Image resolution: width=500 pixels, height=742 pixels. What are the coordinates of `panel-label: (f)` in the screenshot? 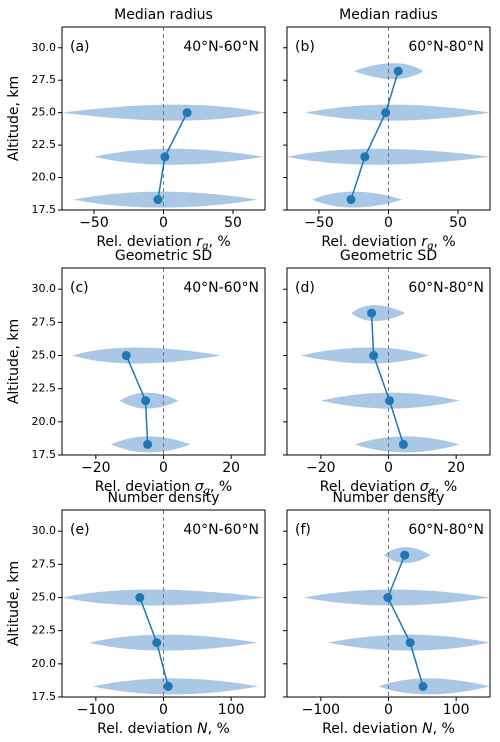 It's located at (303, 530).